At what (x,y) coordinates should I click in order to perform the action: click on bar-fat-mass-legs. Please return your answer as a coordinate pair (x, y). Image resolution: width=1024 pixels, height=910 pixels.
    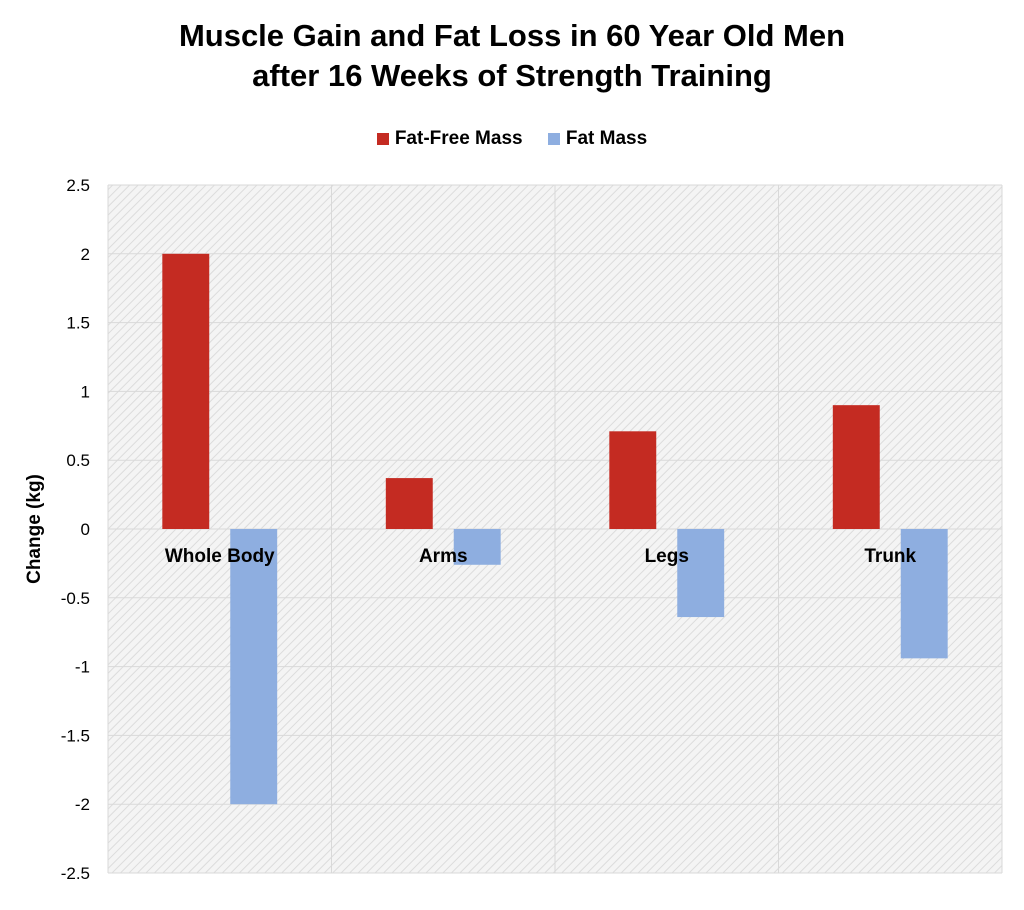
    Looking at the image, I should click on (701, 573).